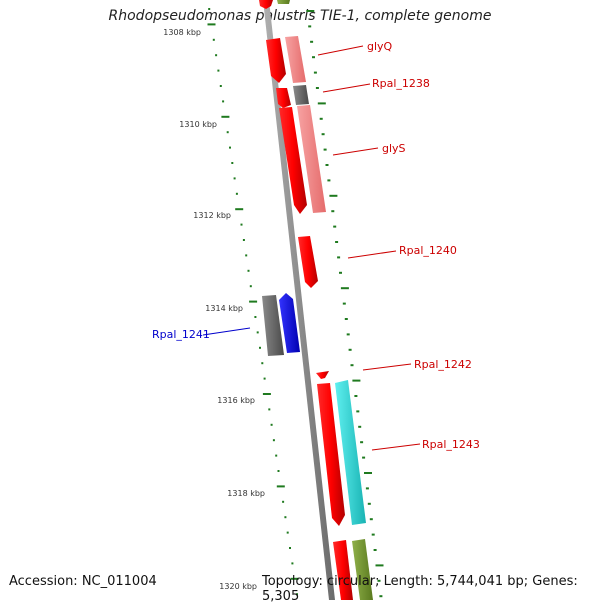 The height and width of the screenshot is (604, 600). What do you see at coordinates (394, 148) in the screenshot?
I see `label-glyS: glyS` at bounding box center [394, 148].